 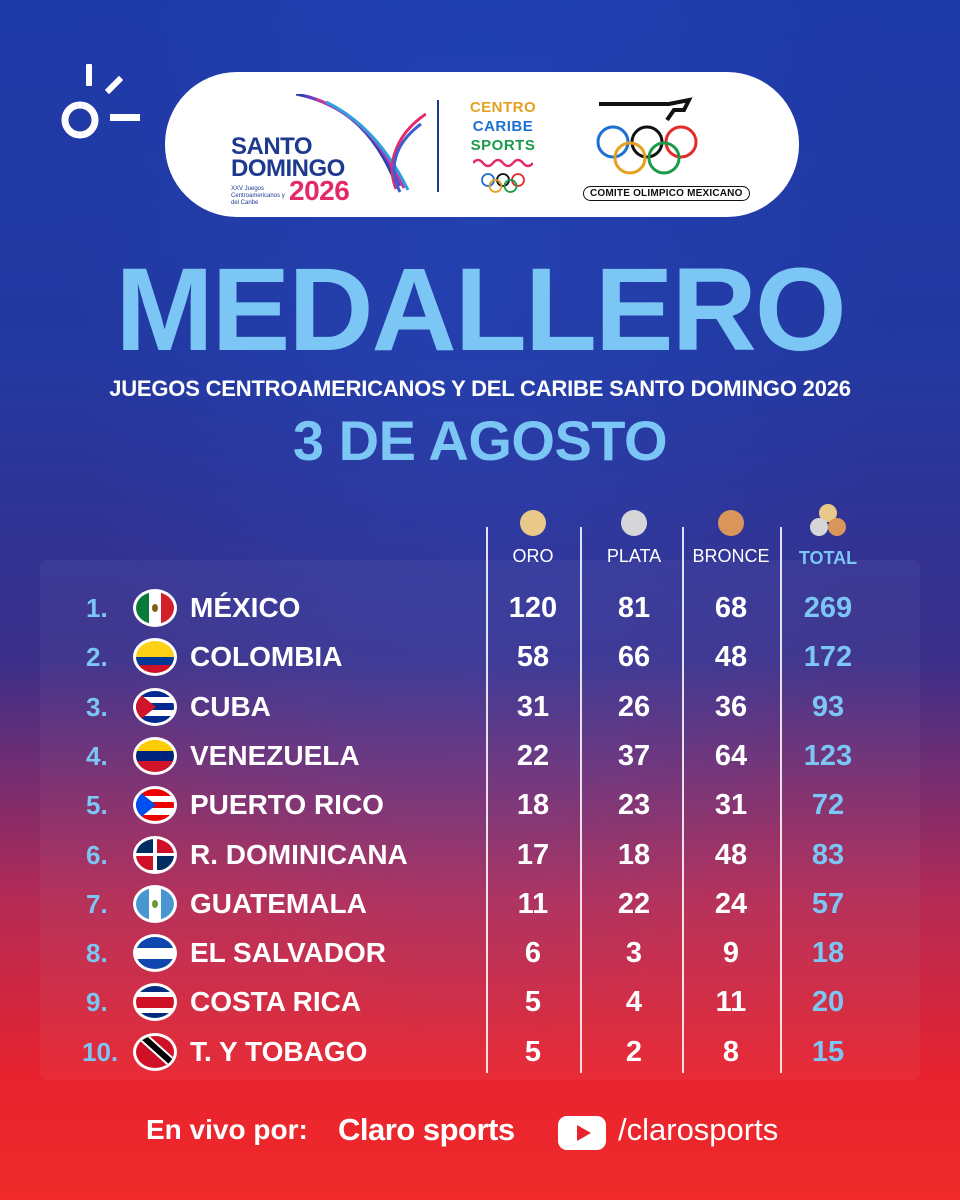 What do you see at coordinates (97, 706) in the screenshot?
I see `rank: 3.` at bounding box center [97, 706].